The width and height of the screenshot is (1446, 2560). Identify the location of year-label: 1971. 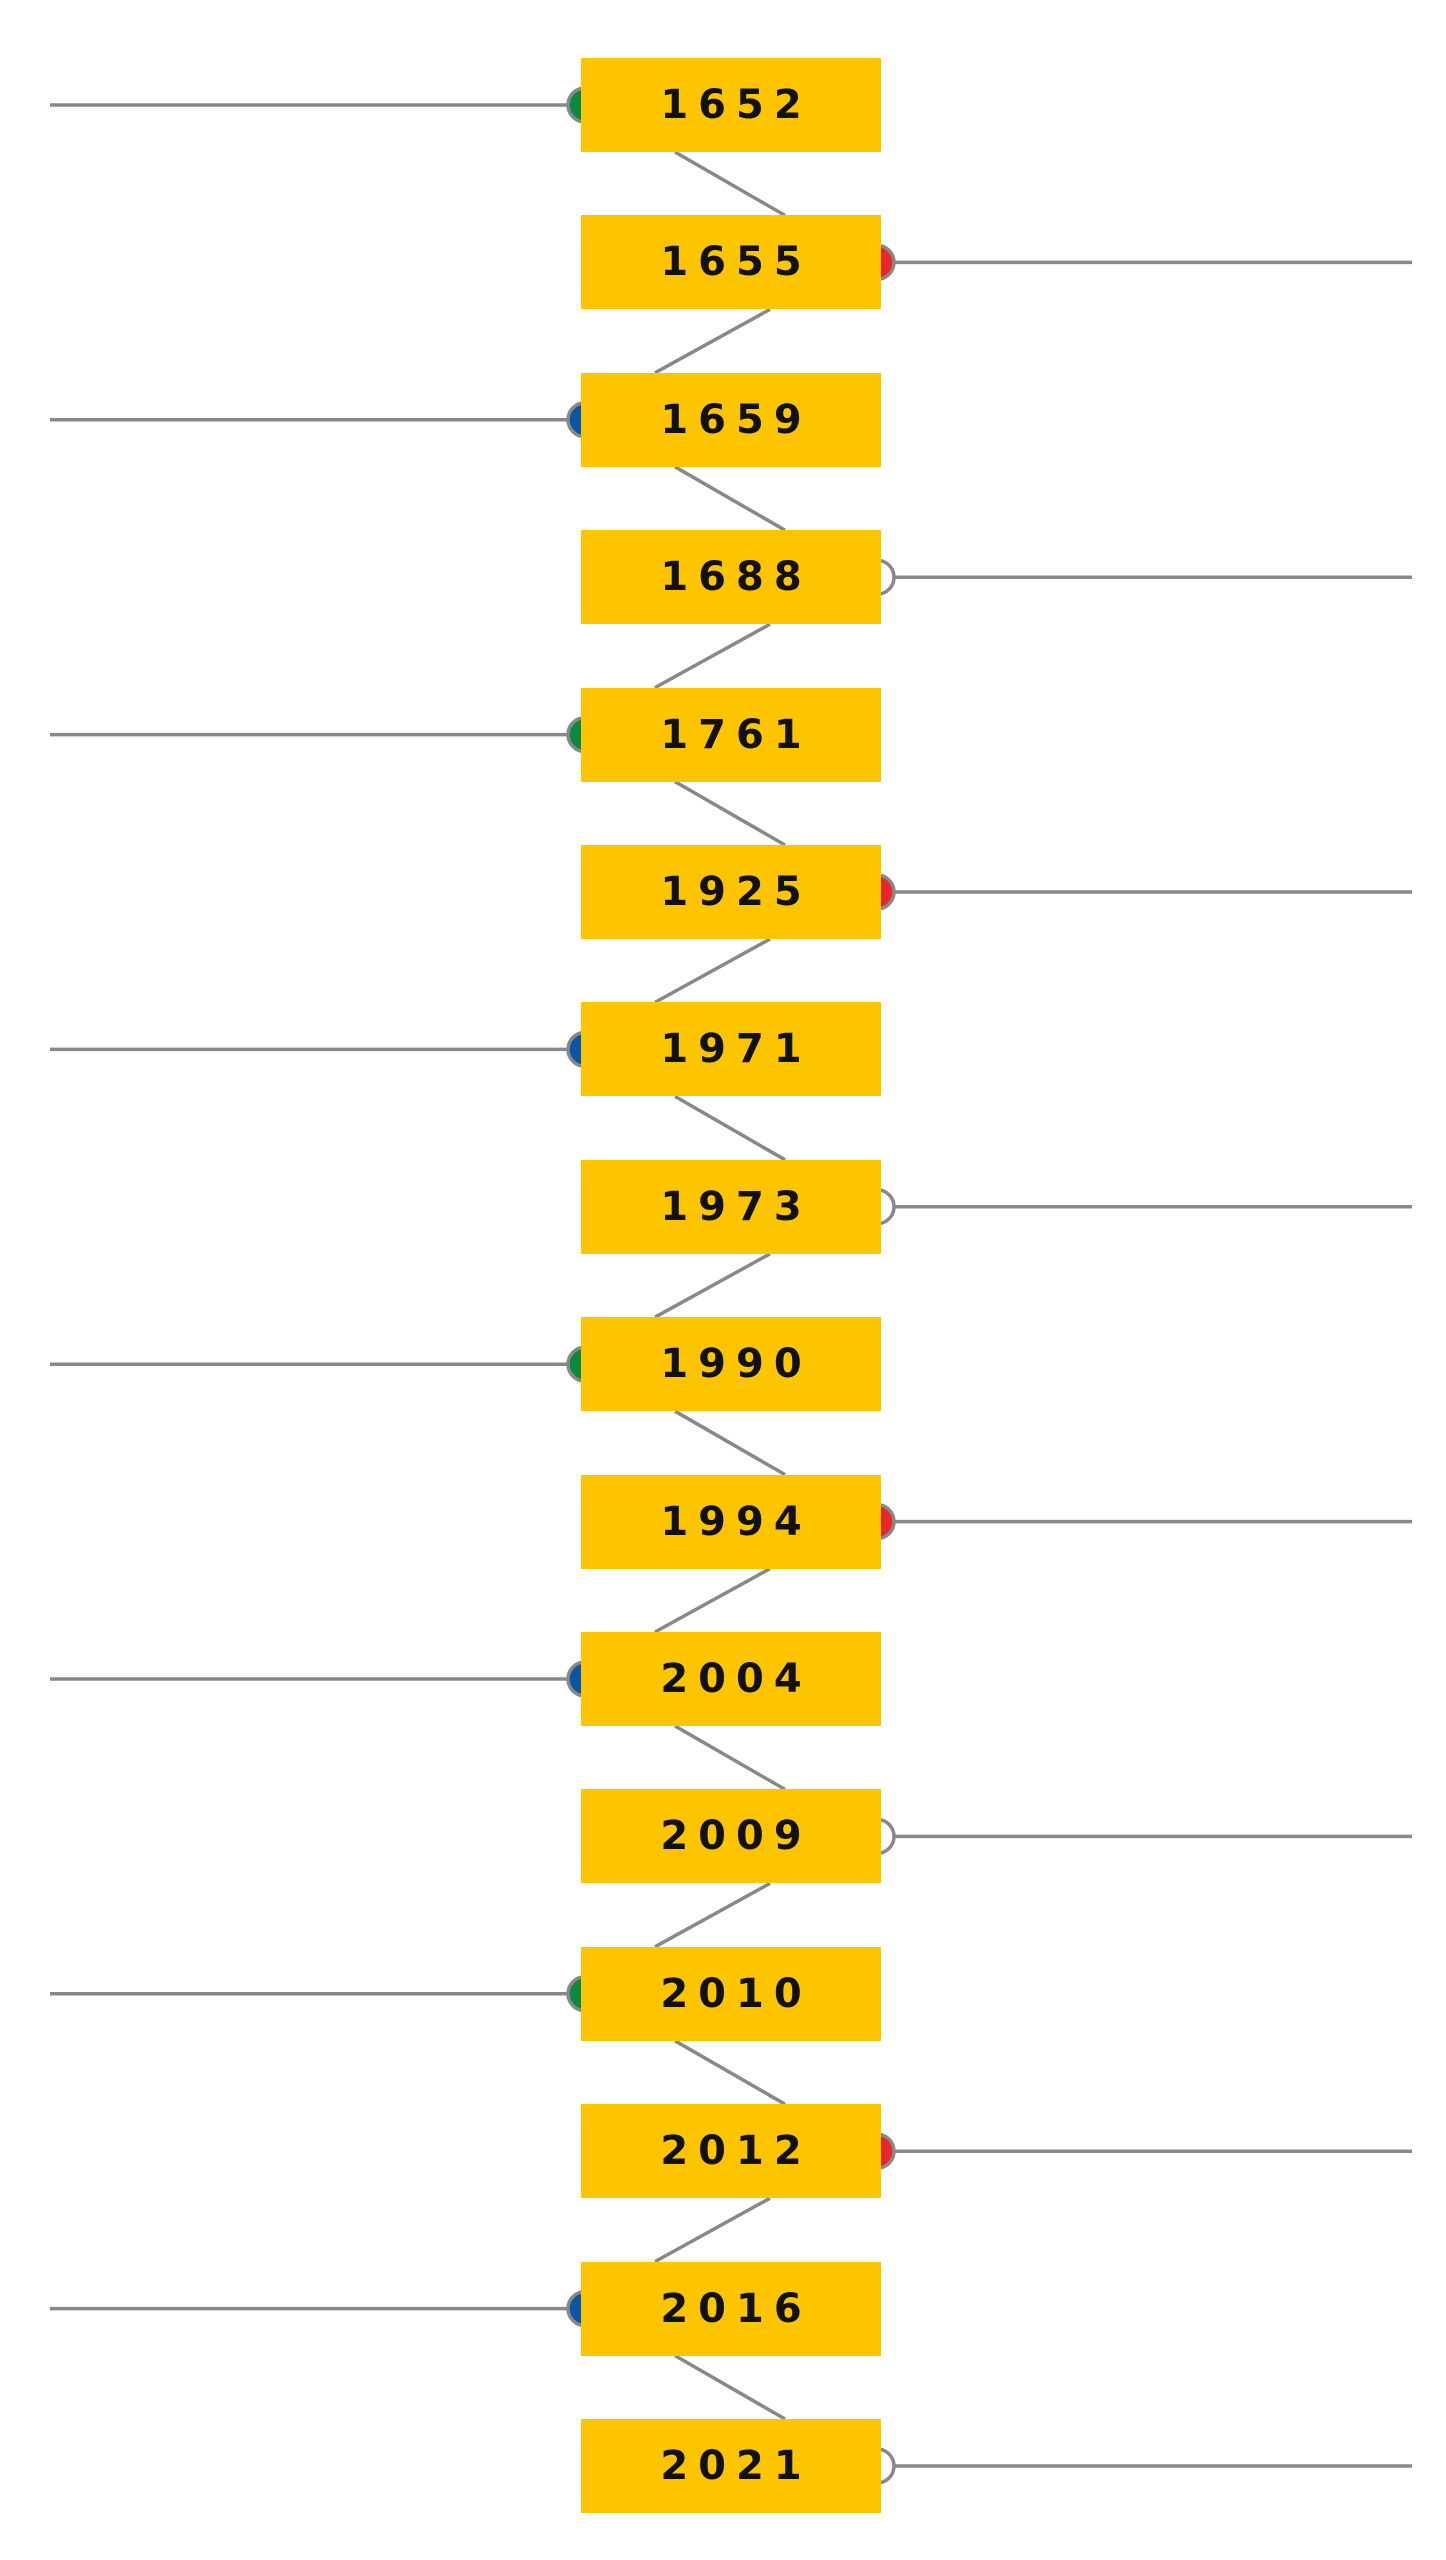
(736, 1049).